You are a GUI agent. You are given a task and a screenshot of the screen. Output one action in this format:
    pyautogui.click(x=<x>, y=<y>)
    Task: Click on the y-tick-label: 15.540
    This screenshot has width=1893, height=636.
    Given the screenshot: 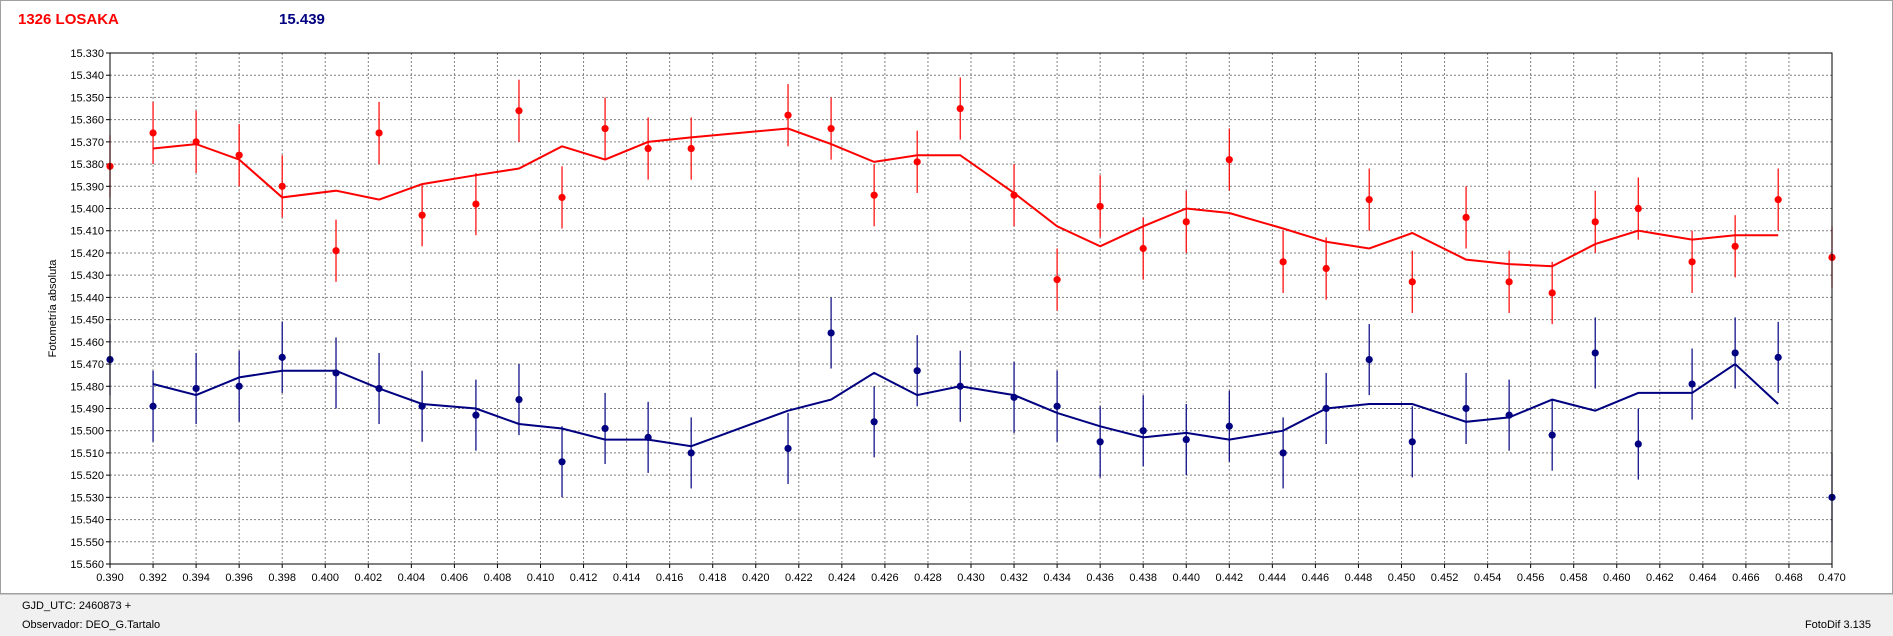 What is the action you would take?
    pyautogui.click(x=87, y=521)
    